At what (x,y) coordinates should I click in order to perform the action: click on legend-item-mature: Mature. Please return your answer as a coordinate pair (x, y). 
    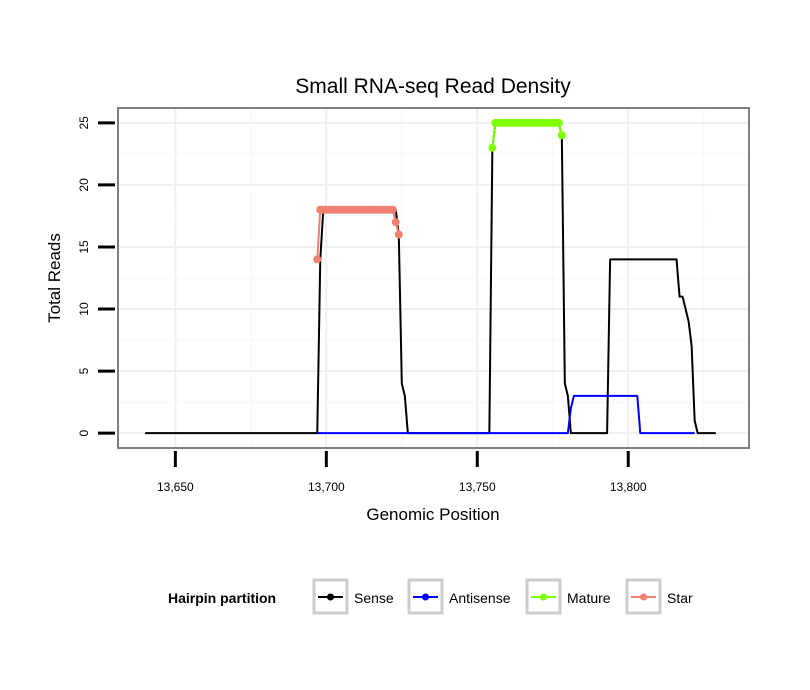
    Looking at the image, I should click on (568, 596).